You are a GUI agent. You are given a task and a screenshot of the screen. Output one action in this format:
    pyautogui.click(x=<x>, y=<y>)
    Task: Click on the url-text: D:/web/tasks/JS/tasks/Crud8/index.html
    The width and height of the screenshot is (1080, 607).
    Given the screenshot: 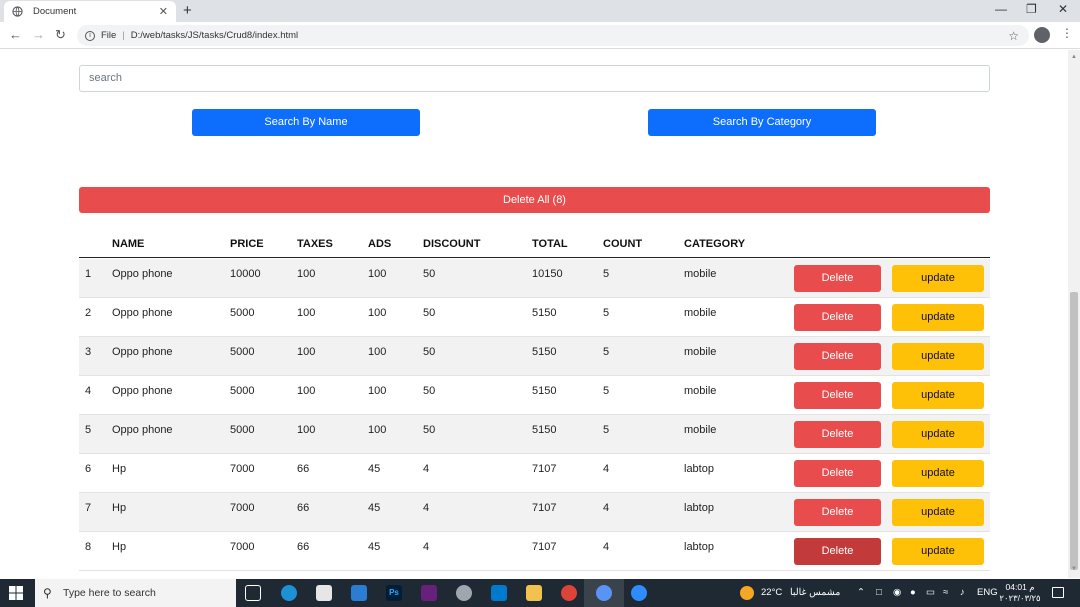 What is the action you would take?
    pyautogui.click(x=214, y=35)
    